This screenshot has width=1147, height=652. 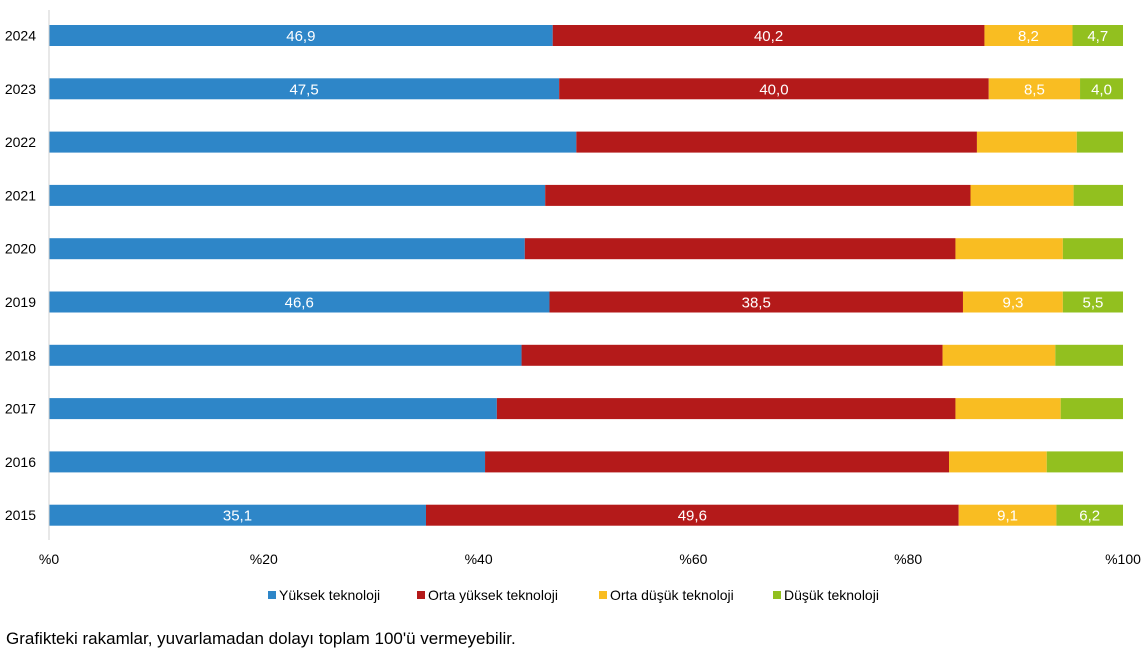 What do you see at coordinates (908, 559) in the screenshot?
I see `x-tick-label: %80` at bounding box center [908, 559].